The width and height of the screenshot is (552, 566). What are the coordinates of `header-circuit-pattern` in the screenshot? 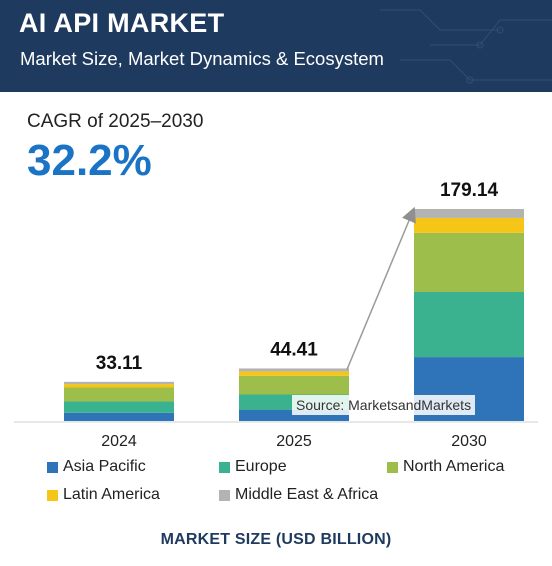 It's located at (466, 46).